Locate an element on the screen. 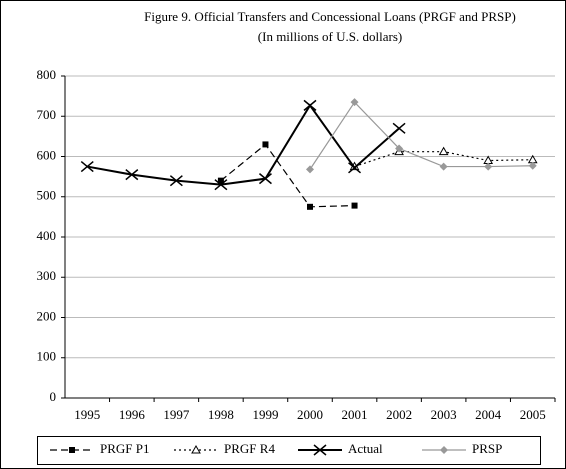 Image resolution: width=566 pixels, height=469 pixels. x-tick-label: 1995 is located at coordinates (87, 414).